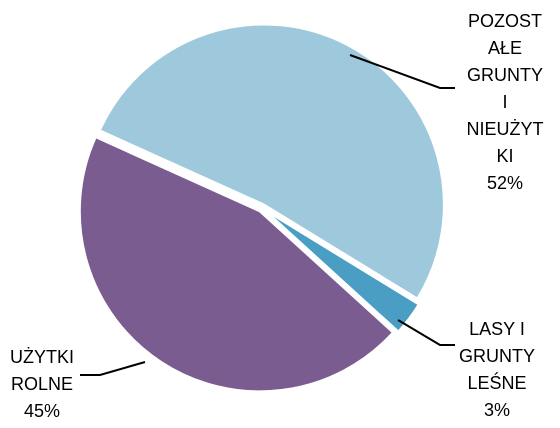  I want to click on value-label: 45%, so click(42, 411).